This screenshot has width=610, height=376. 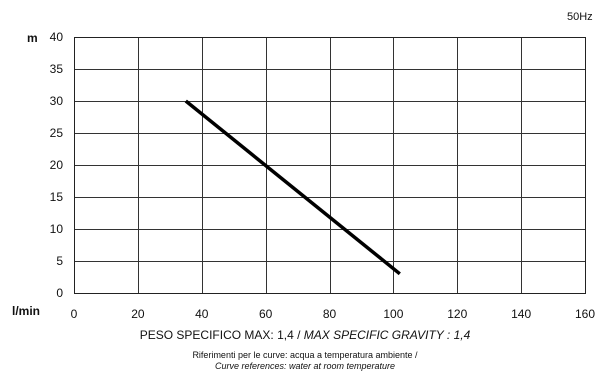 What do you see at coordinates (266, 314) in the screenshot?
I see `x-tick-label: 60` at bounding box center [266, 314].